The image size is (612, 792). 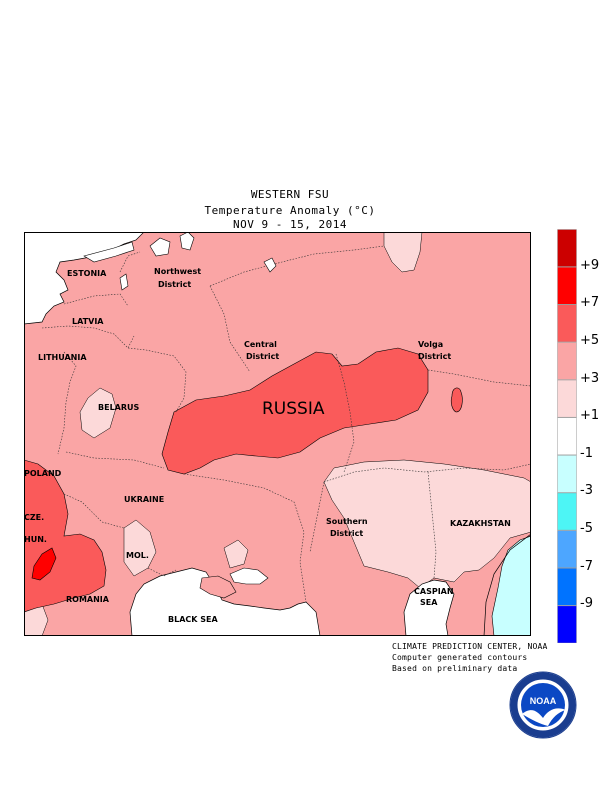 I want to click on gull-icon, so click(x=544, y=717).